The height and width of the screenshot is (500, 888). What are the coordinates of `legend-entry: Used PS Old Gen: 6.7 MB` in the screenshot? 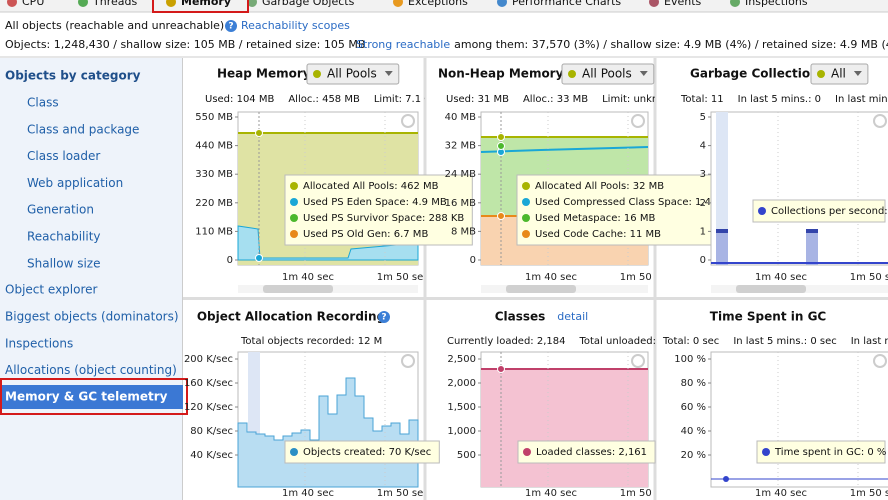 It's located at (365, 234).